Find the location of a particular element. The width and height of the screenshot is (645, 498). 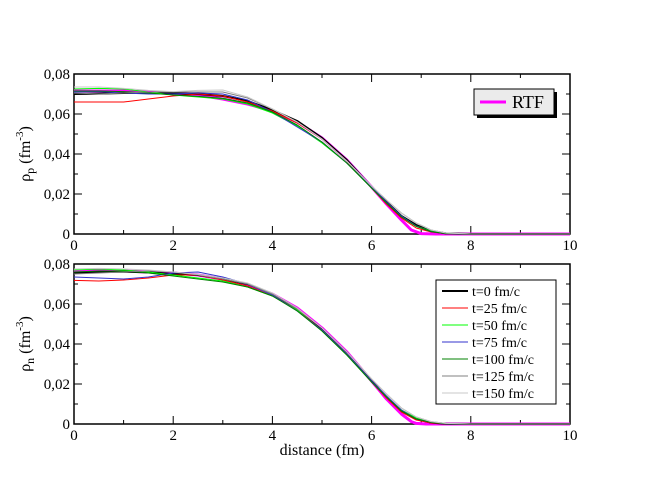

legend-label: RTF is located at coordinates (528, 102).